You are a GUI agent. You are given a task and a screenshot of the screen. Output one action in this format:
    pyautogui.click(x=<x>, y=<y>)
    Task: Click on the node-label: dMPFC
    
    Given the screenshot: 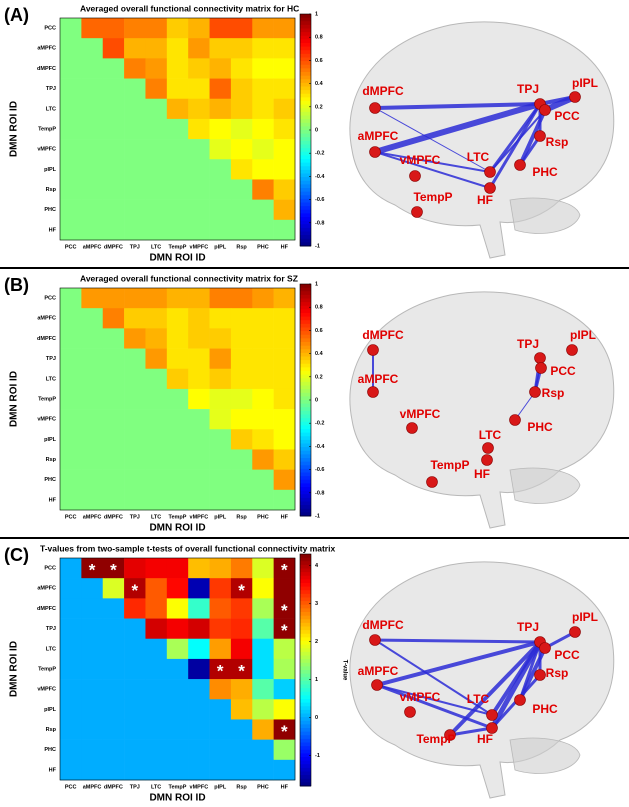 What is the action you would take?
    pyautogui.click(x=383, y=625)
    